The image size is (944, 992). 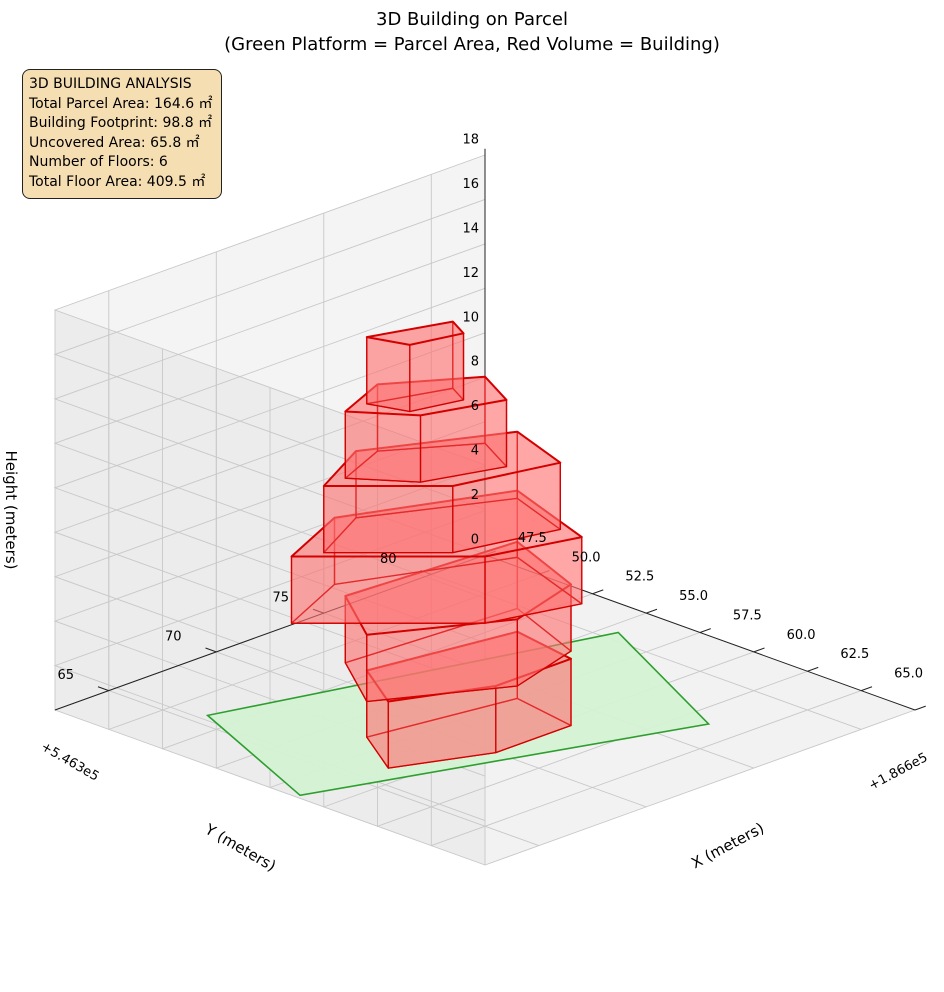 I want to click on z-axis-label: Height (meters), so click(x=11, y=510).